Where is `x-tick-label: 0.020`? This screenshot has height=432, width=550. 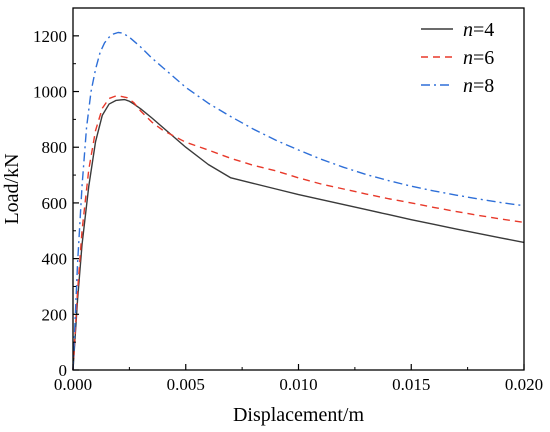 x-tick-label: 0.020 is located at coordinates (524, 384).